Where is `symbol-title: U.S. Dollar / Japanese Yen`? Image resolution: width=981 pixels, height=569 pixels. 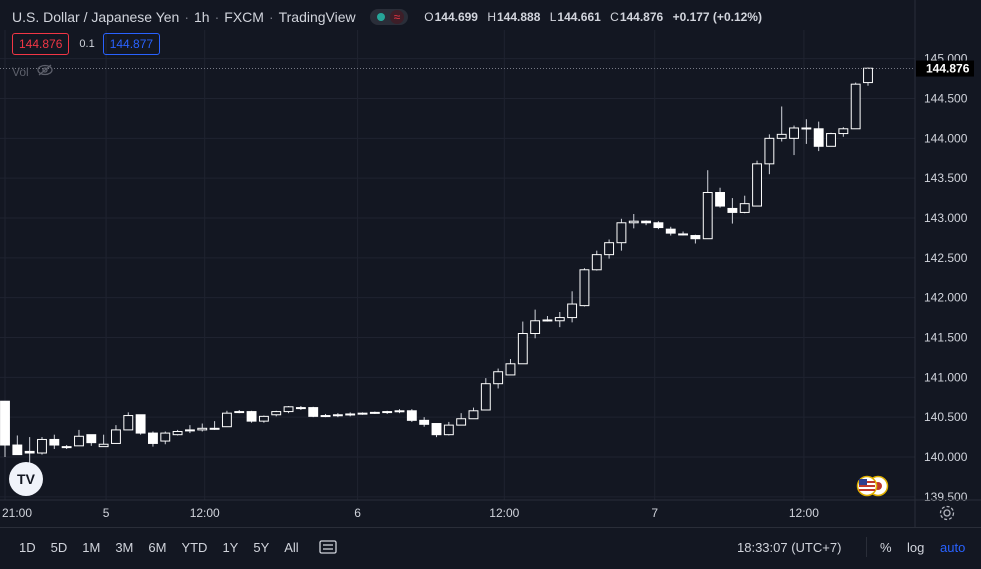 symbol-title: U.S. Dollar / Japanese Yen is located at coordinates (96, 17).